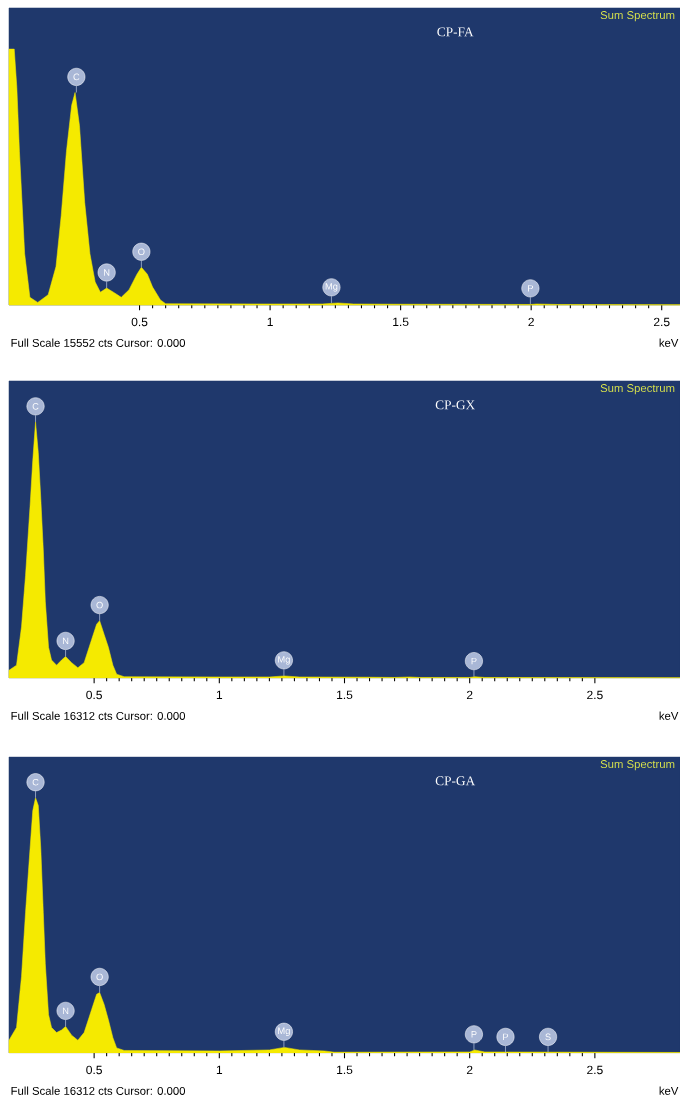 The image size is (680, 1111). Describe the element at coordinates (548, 1037) in the screenshot. I see `annotation: S` at that location.